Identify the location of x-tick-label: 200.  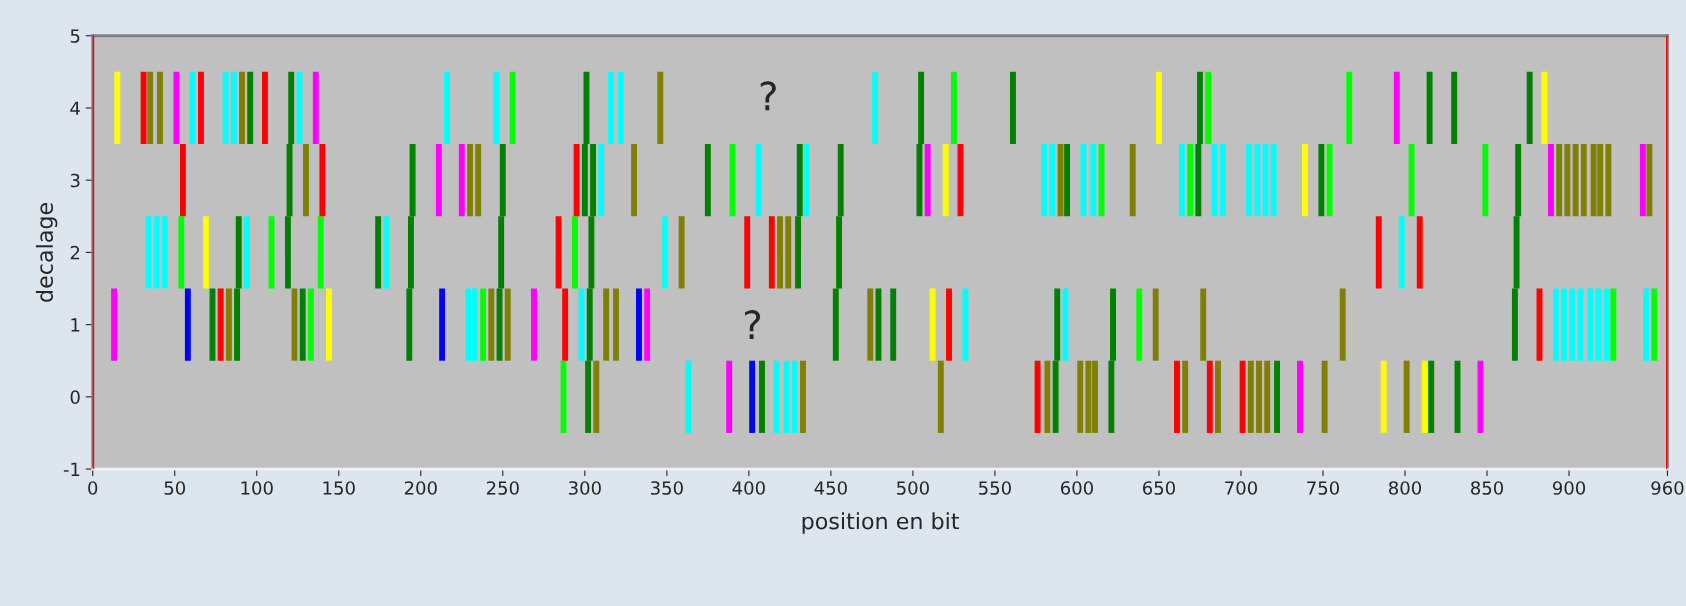
(420, 488).